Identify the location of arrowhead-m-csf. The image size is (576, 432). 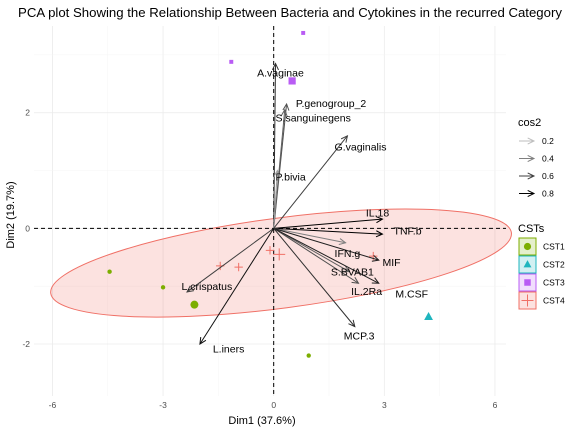
(375, 280).